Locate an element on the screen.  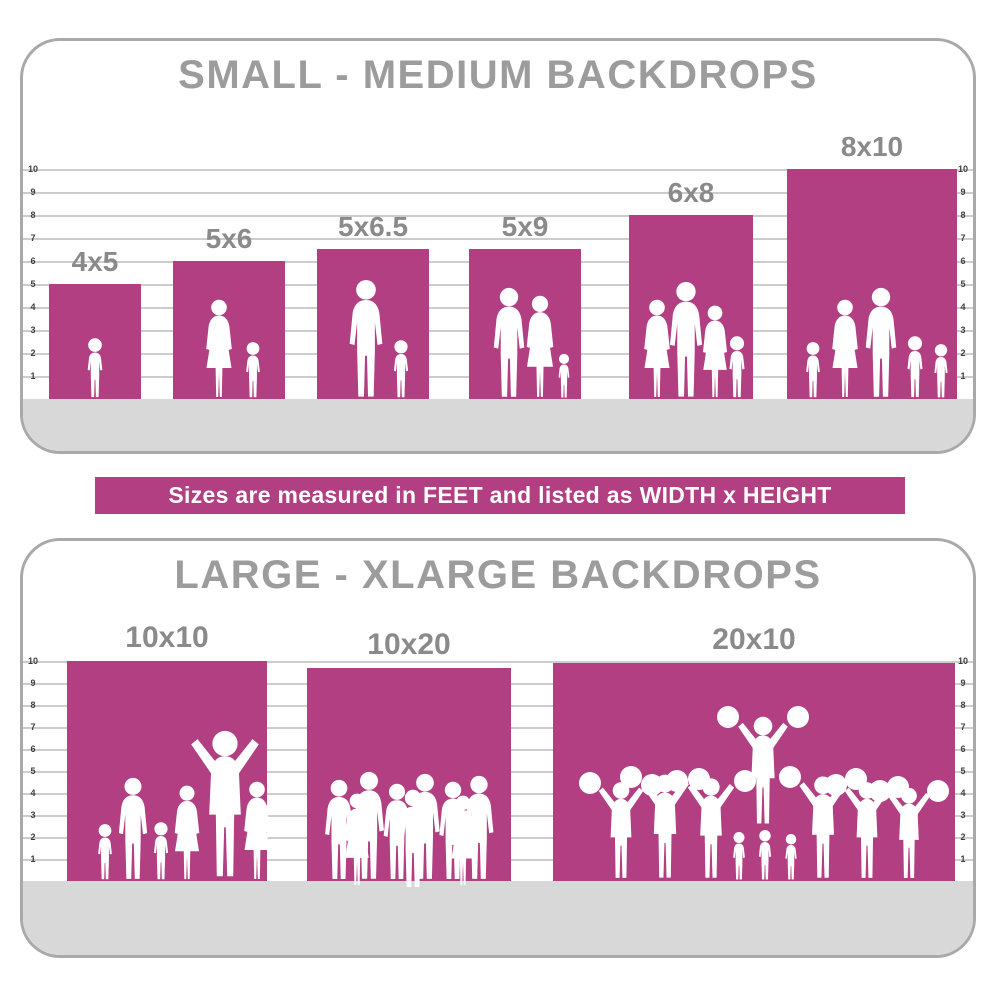
large-xlarge-title: LARGE - XLARGE BACKDROPS is located at coordinates (498, 575).